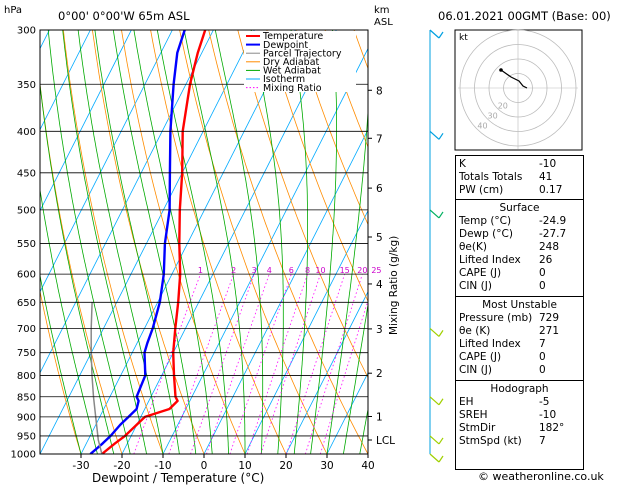 The height and width of the screenshot is (486, 629). What do you see at coordinates (490, 441) in the screenshot?
I see `hodo-key: StmSpd (kt)` at bounding box center [490, 441].